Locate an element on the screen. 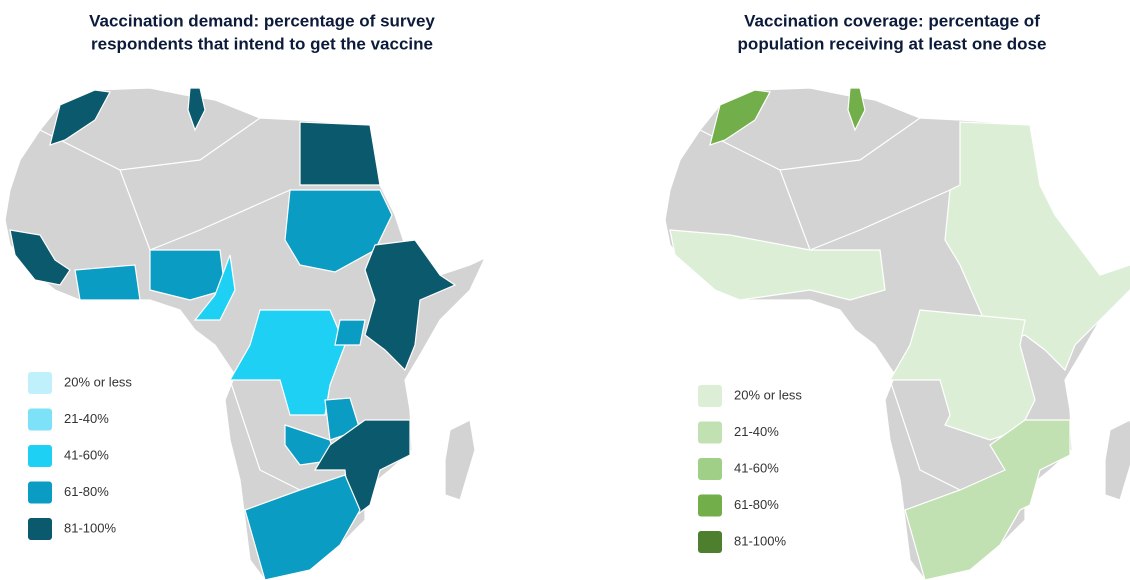  map-title: population receiving at least one dose is located at coordinates (892, 43).